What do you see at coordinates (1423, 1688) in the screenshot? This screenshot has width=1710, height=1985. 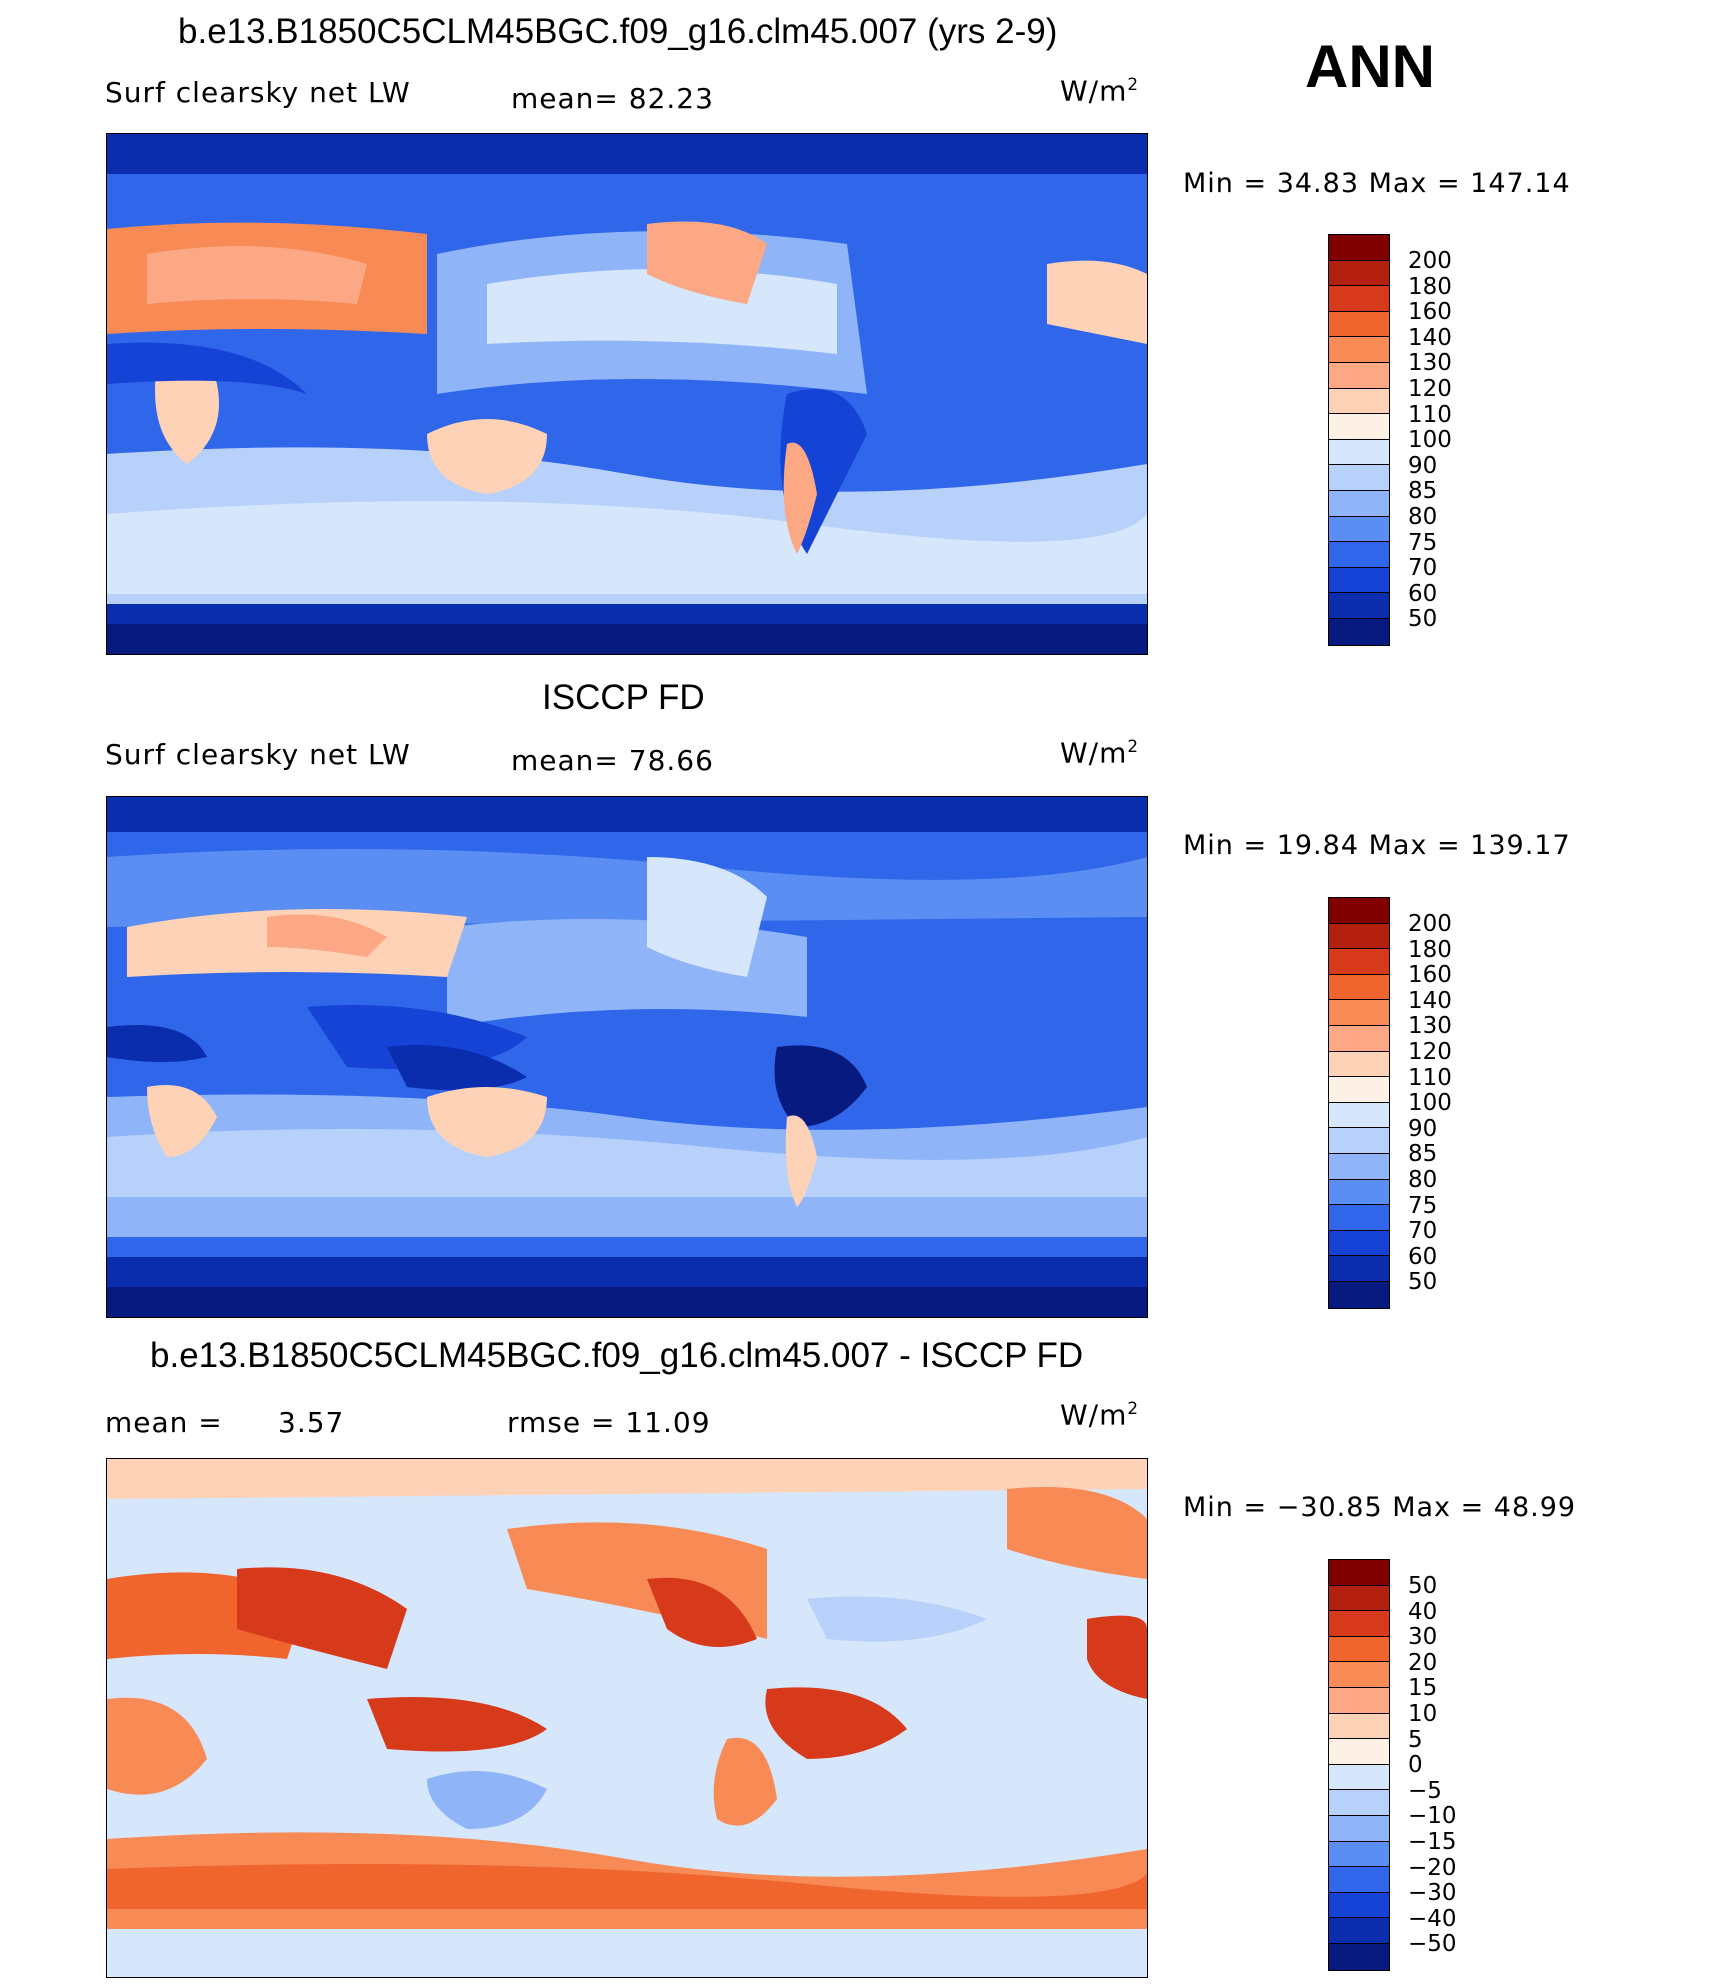 I see `panel3-cb-label: 15` at bounding box center [1423, 1688].